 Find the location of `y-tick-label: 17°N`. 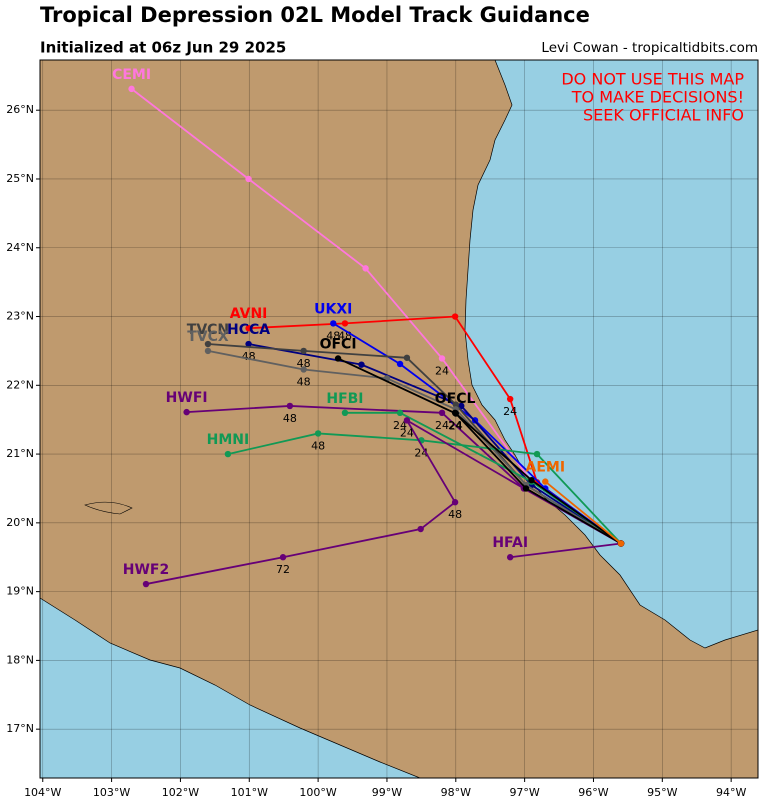

y-tick-label: 17°N is located at coordinates (20, 728).